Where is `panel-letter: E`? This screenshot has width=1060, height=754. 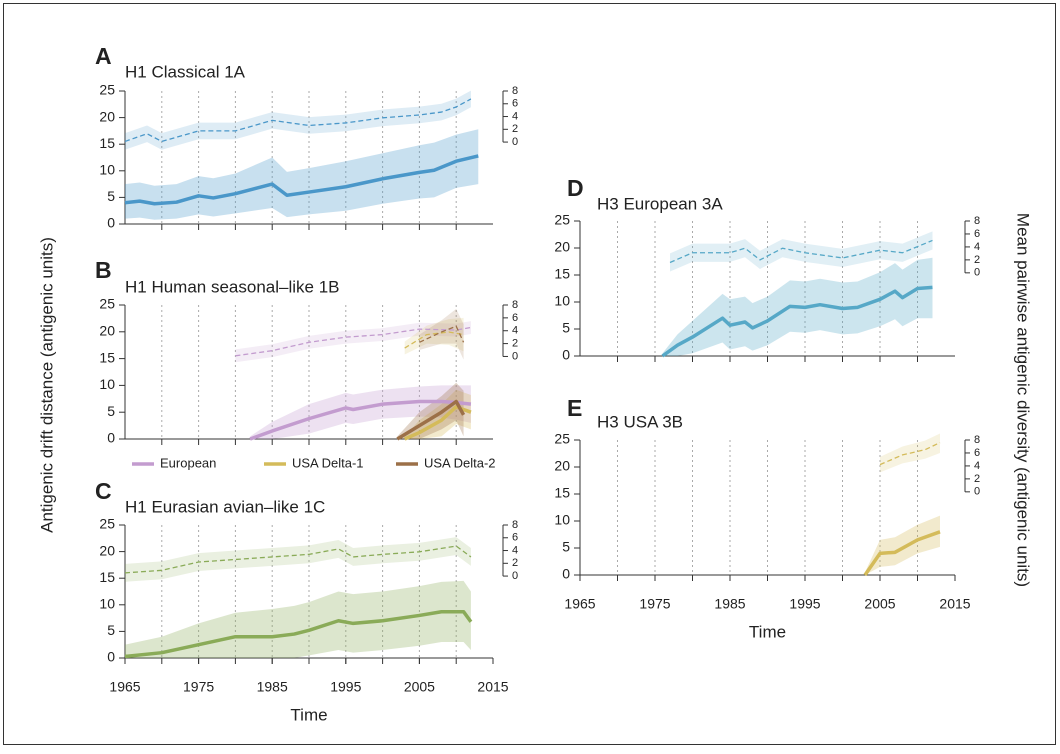
panel-letter: E is located at coordinates (574, 408).